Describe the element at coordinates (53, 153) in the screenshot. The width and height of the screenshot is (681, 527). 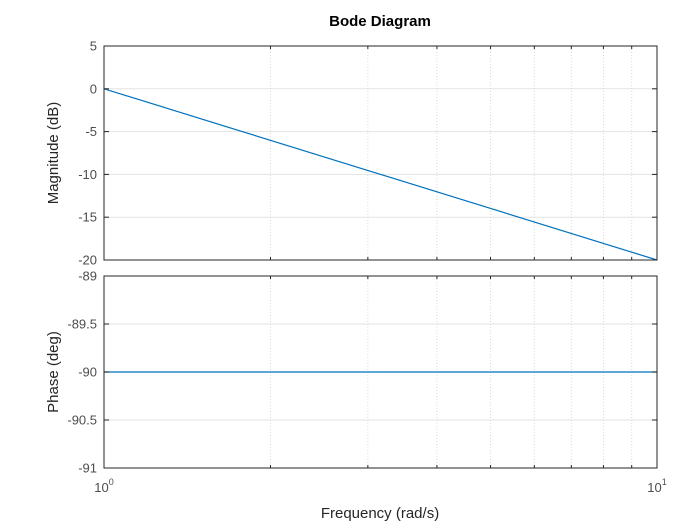
I see `magnitude-axis-label: Magnitude (dB)` at that location.